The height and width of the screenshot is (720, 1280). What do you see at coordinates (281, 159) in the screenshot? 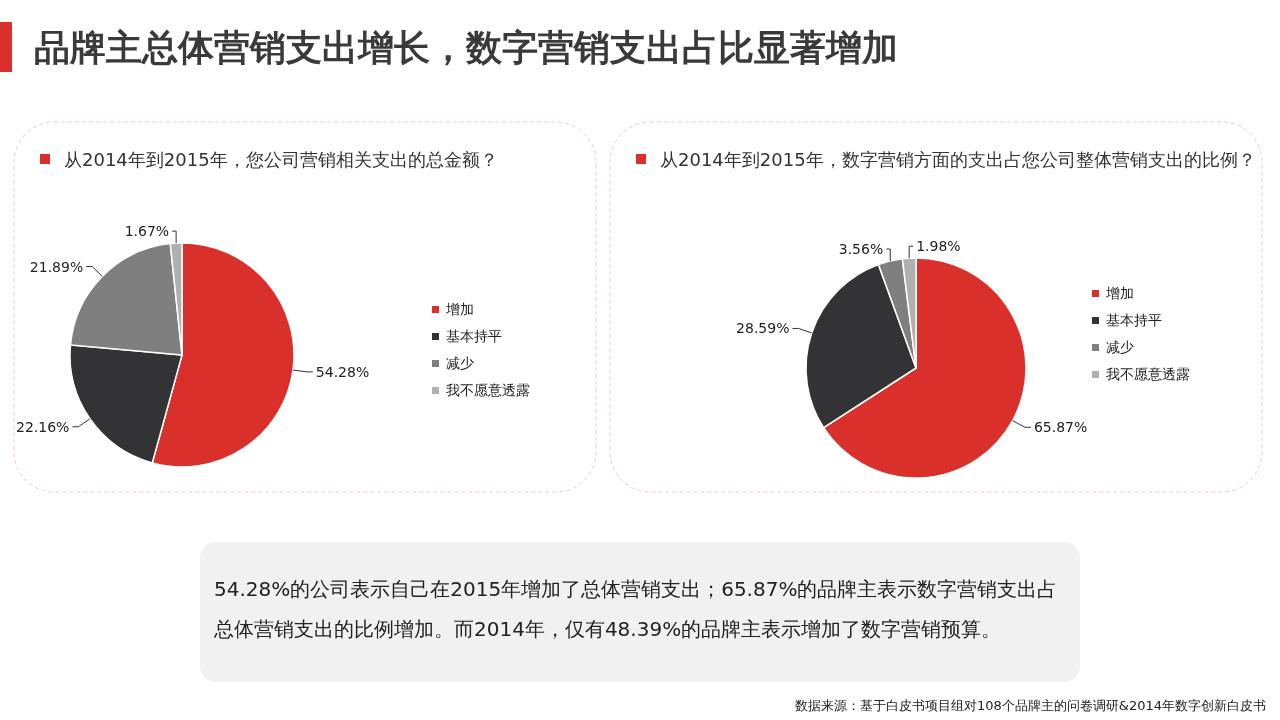
I see `chart-title: 从2014年到2015年，您公司营销相关支出的总金额？` at bounding box center [281, 159].